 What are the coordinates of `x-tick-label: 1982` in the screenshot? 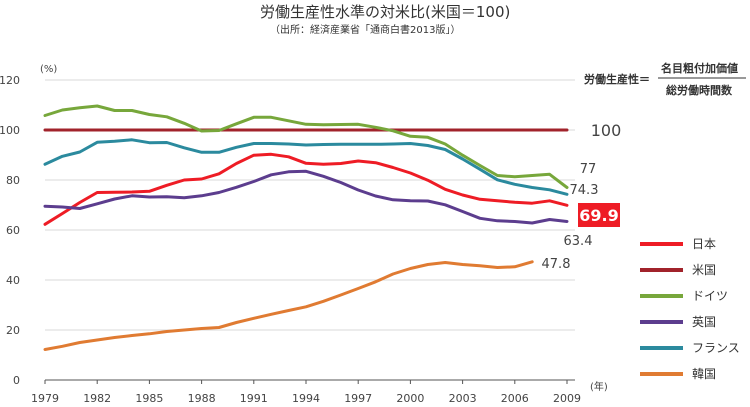 It's located at (97, 398).